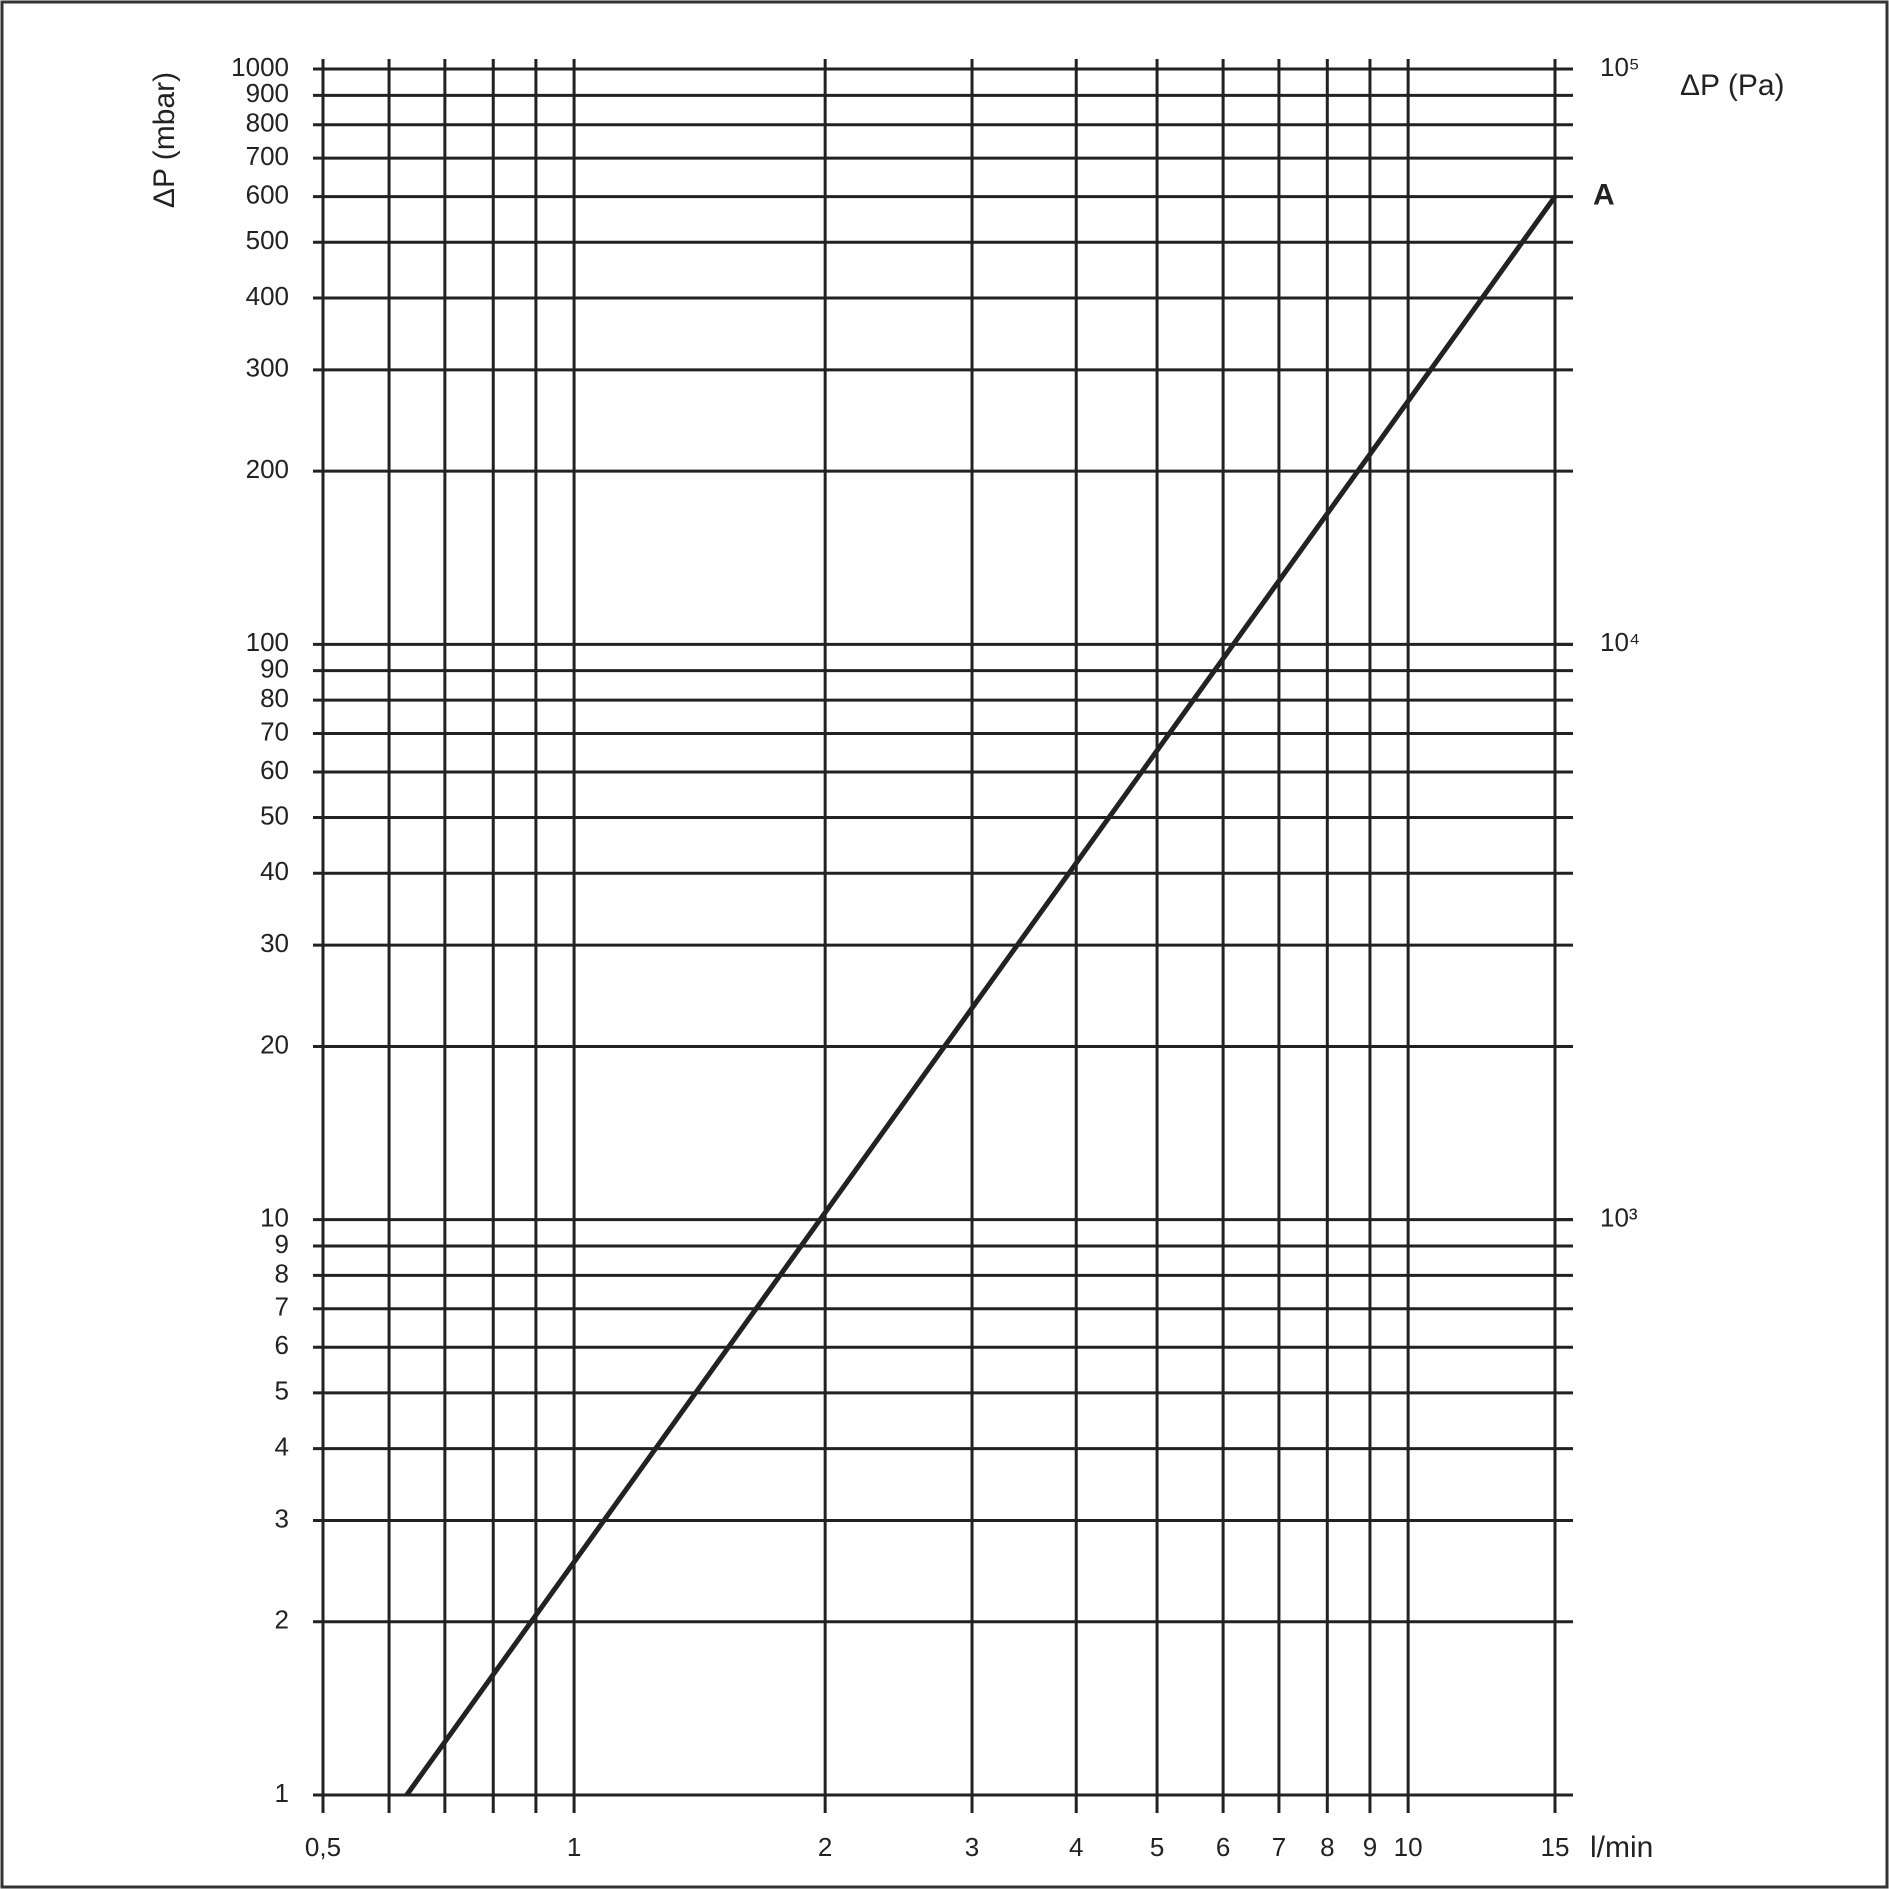 The image size is (1889, 1889). Describe the element at coordinates (282, 1273) in the screenshot. I see `y-tick-label: 8` at that location.